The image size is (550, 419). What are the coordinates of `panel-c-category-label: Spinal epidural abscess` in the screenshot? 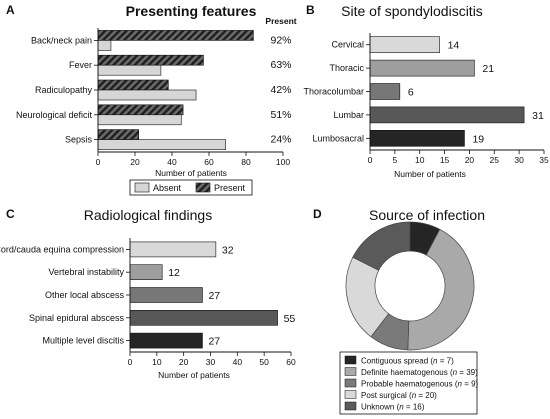 It's located at (77, 318).